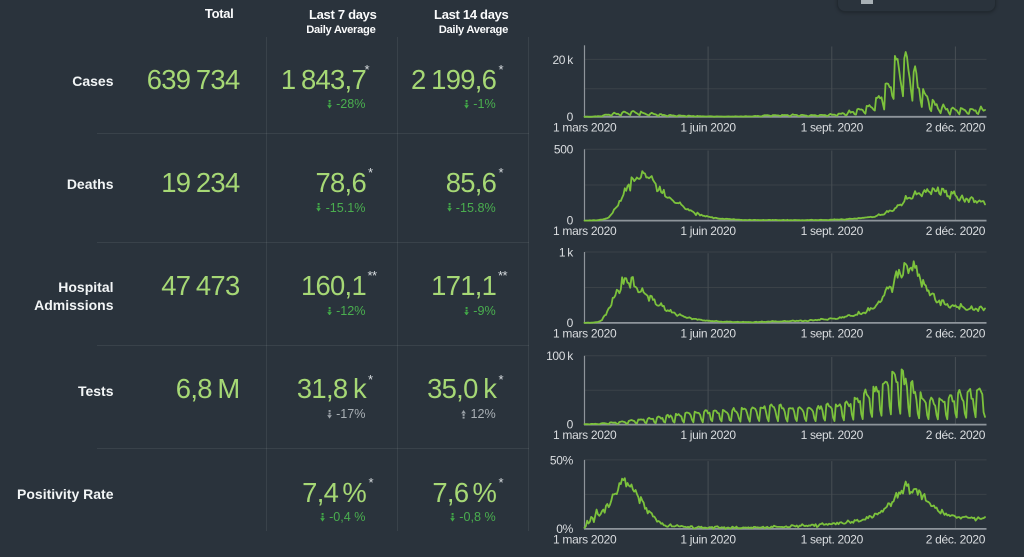 The width and height of the screenshot is (1024, 557). I want to click on svg-text: 0%, so click(564, 529).